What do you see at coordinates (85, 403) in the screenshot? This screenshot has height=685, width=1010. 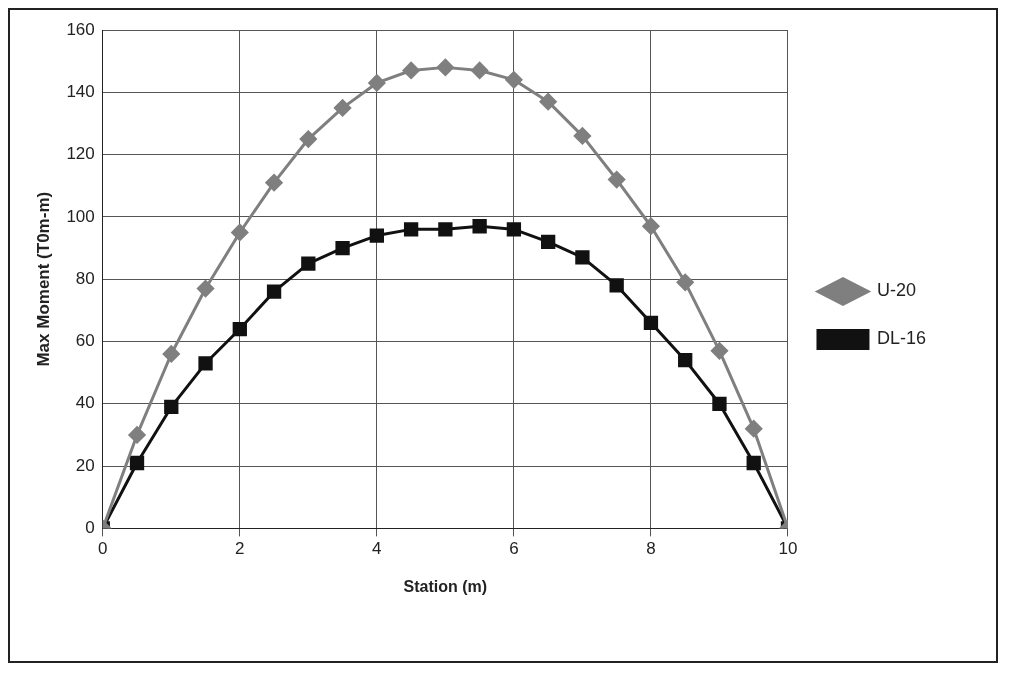 I see `y-tick-label: 40` at bounding box center [85, 403].